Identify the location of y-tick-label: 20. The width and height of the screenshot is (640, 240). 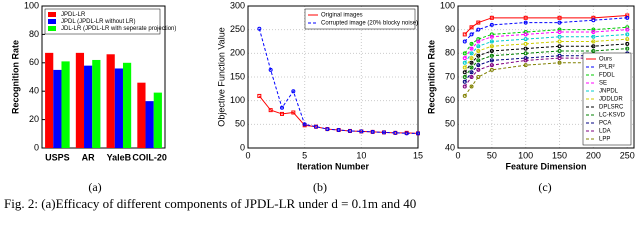
(34, 119).